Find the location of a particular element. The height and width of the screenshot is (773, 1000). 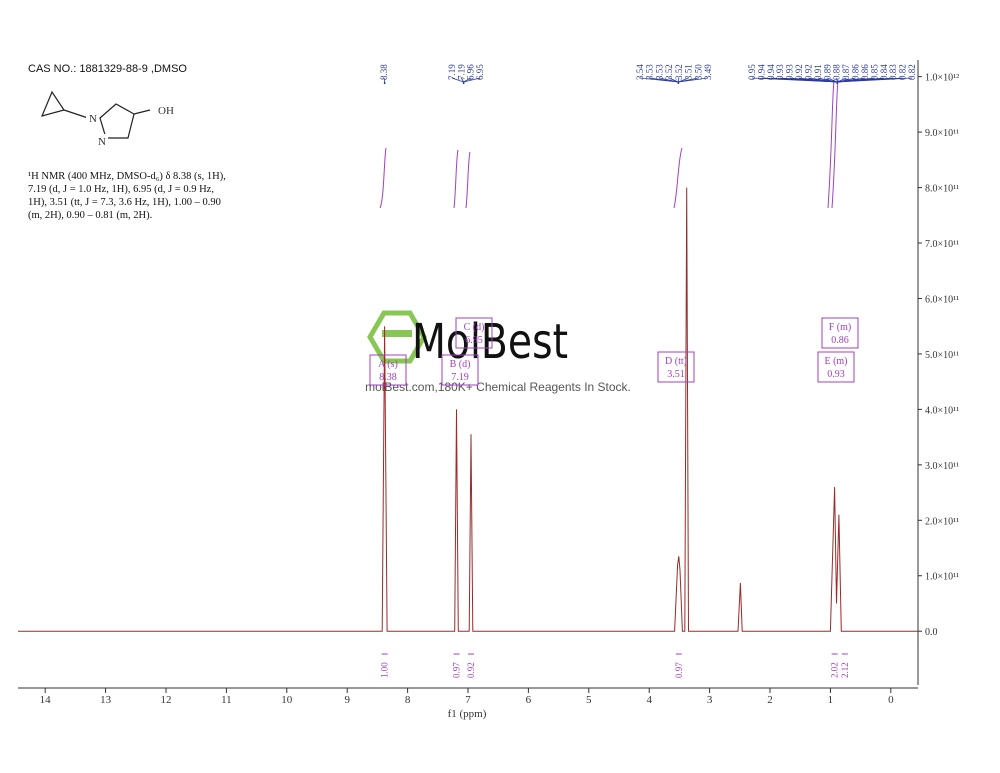

integral-label: 2.12 is located at coordinates (845, 670).